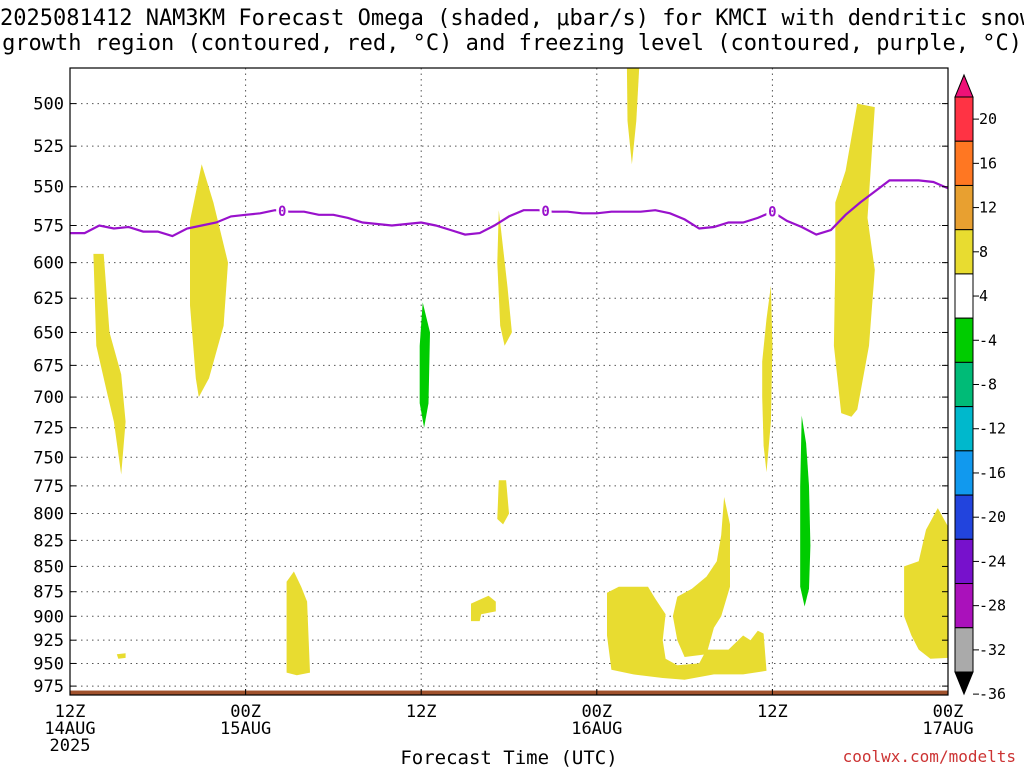 The image size is (1024, 768). I want to click on colorbar-tick-label: -8, so click(988, 385).